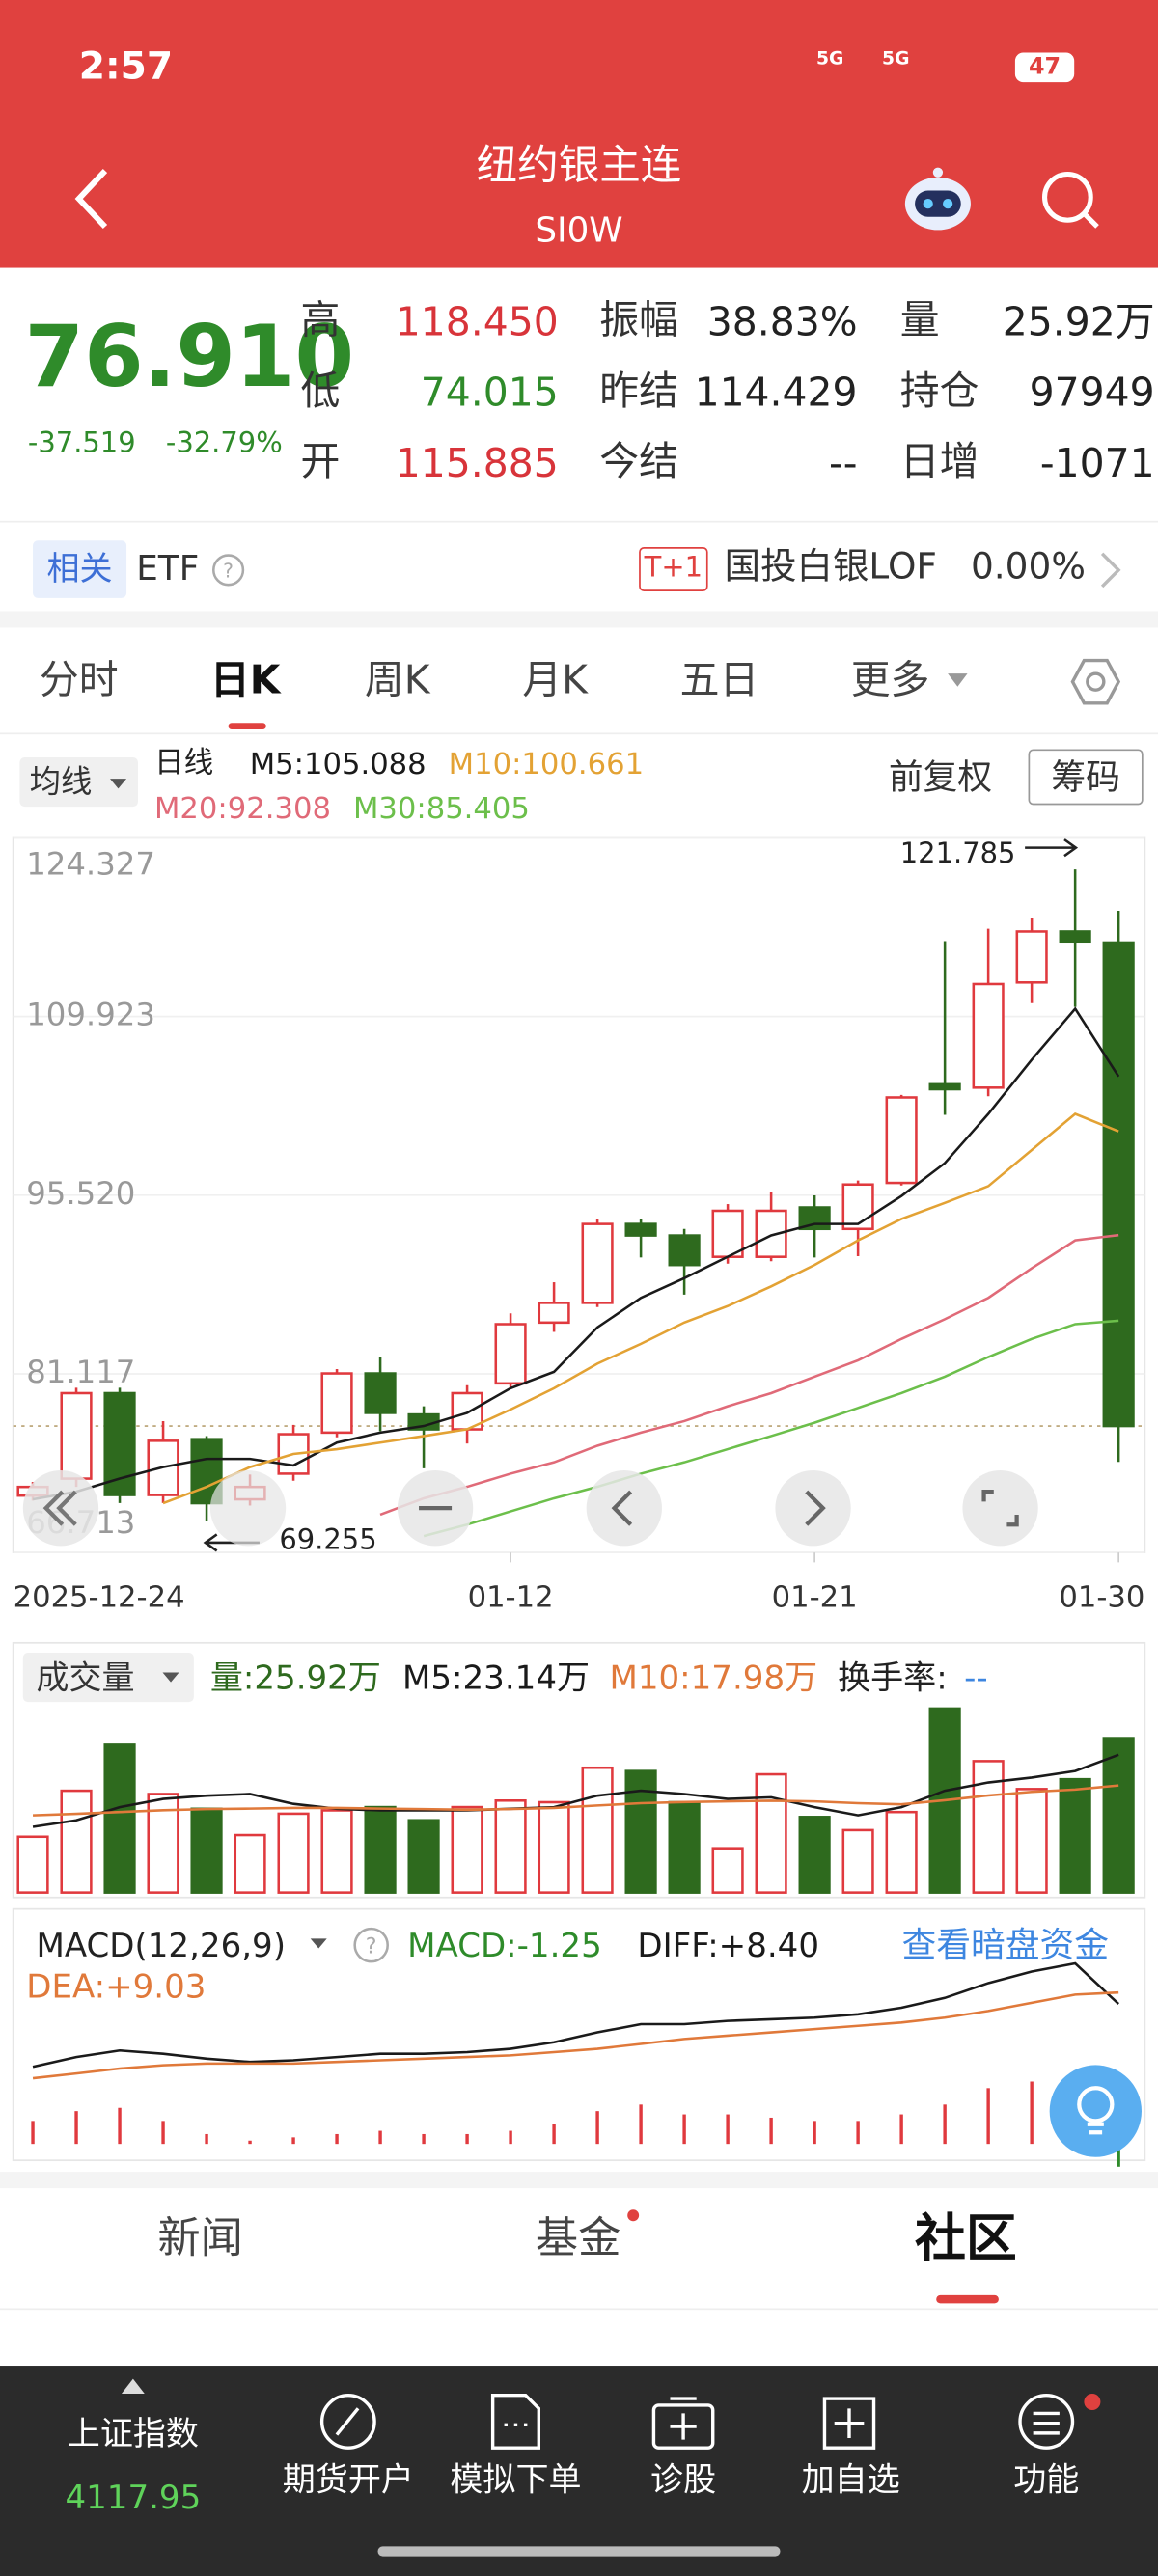  I want to click on ma-button-label: 均线, so click(61, 782).